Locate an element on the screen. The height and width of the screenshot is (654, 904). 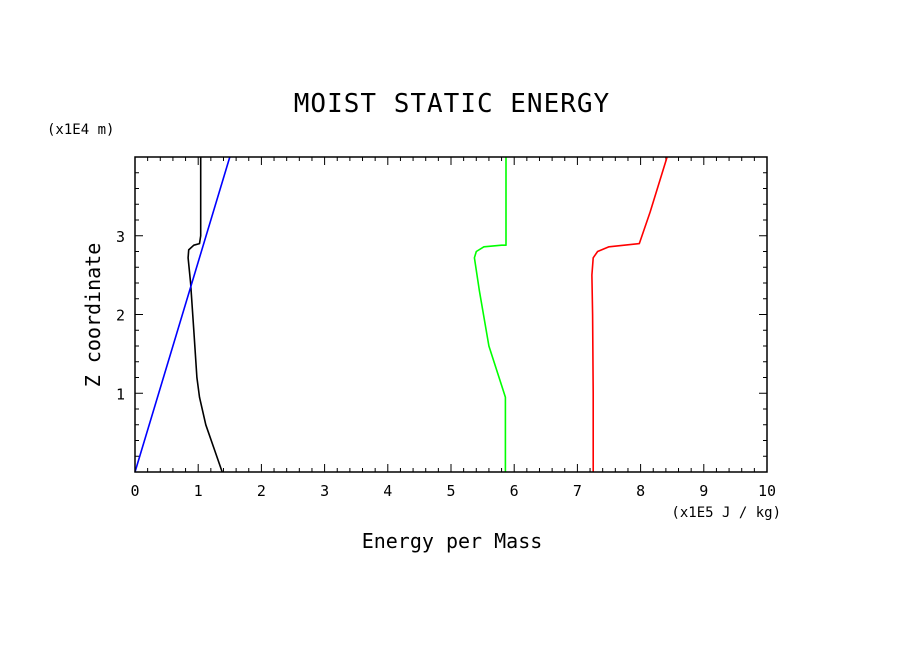
y-axis-label: Z coordinate is located at coordinates (93, 315).